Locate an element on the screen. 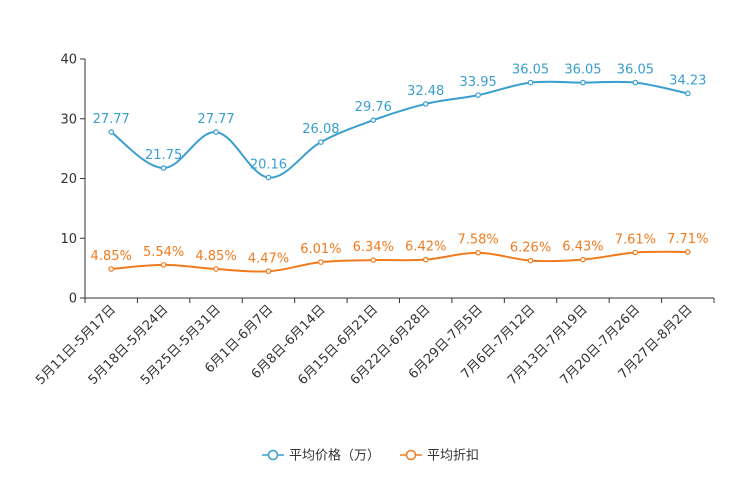 This screenshot has width=744, height=496. data-label: 7.61% is located at coordinates (635, 240).